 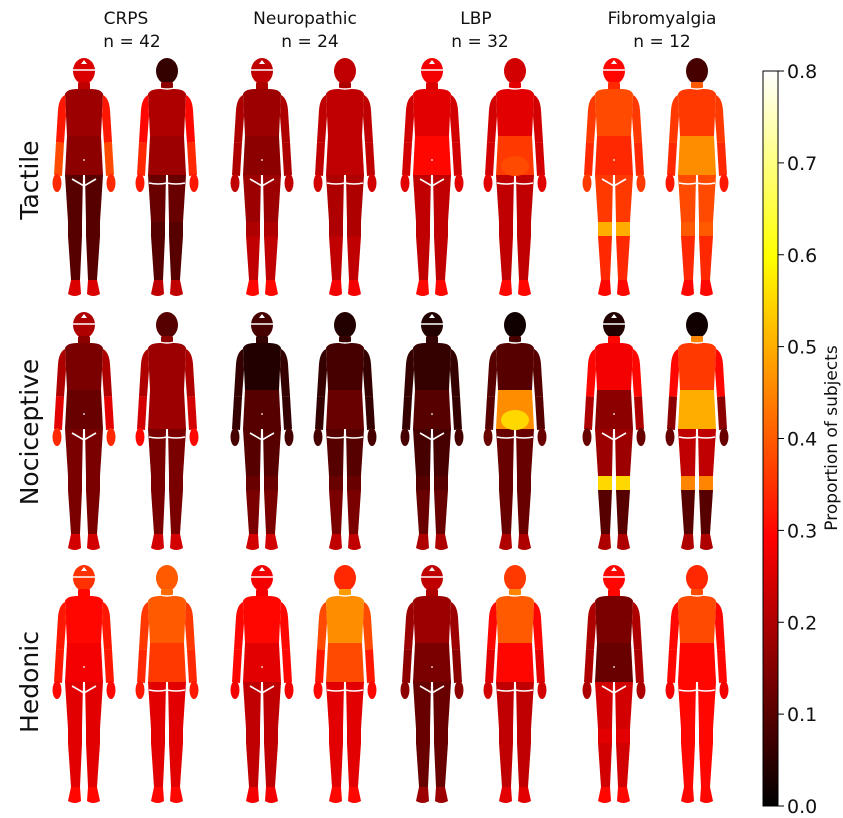 I want to click on colorbar-tick-label: 0.3, so click(x=802, y=531).